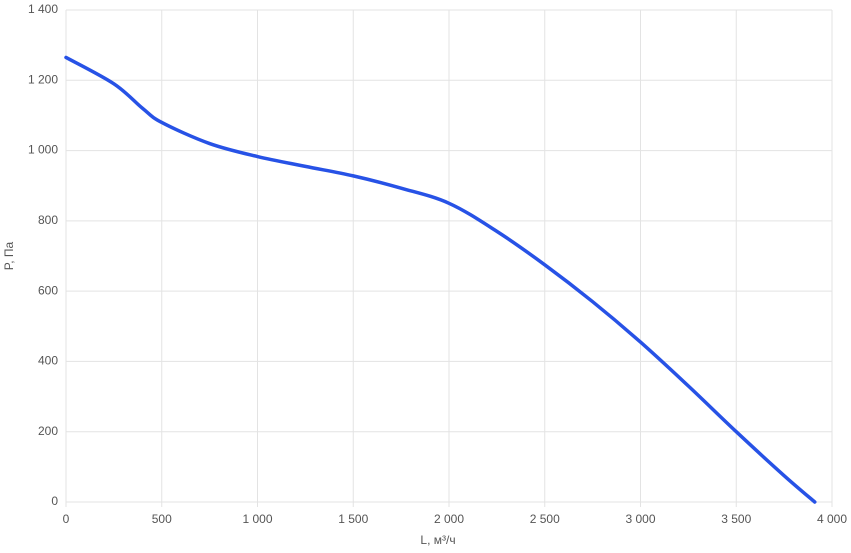 The height and width of the screenshot is (553, 851). I want to click on y-tick-label: 200, so click(48, 431).